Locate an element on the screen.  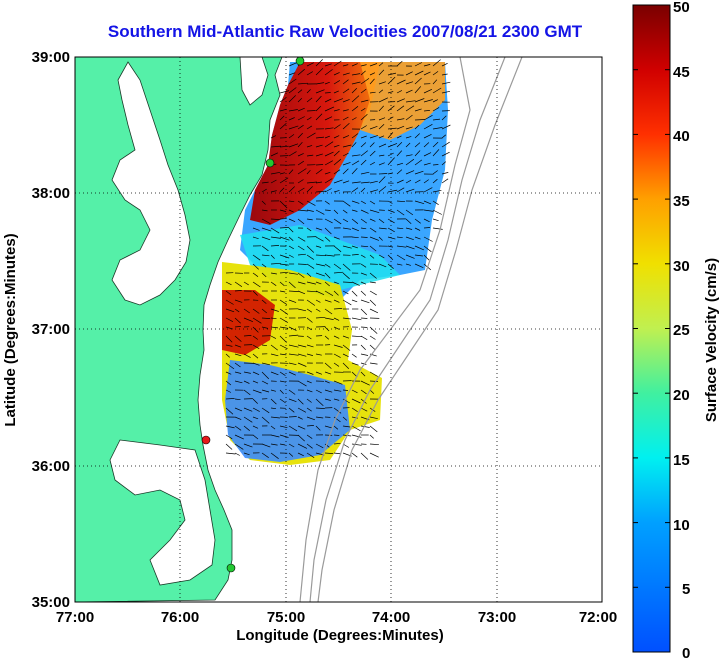
x-axis-label: Longitude (Degrees:Minutes) is located at coordinates (340, 635).